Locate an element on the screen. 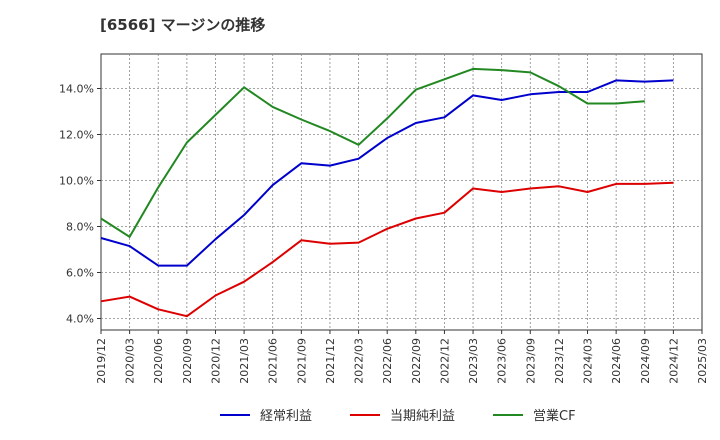 The image size is (720, 440). x-tick-label: 2024/03 is located at coordinates (588, 361).